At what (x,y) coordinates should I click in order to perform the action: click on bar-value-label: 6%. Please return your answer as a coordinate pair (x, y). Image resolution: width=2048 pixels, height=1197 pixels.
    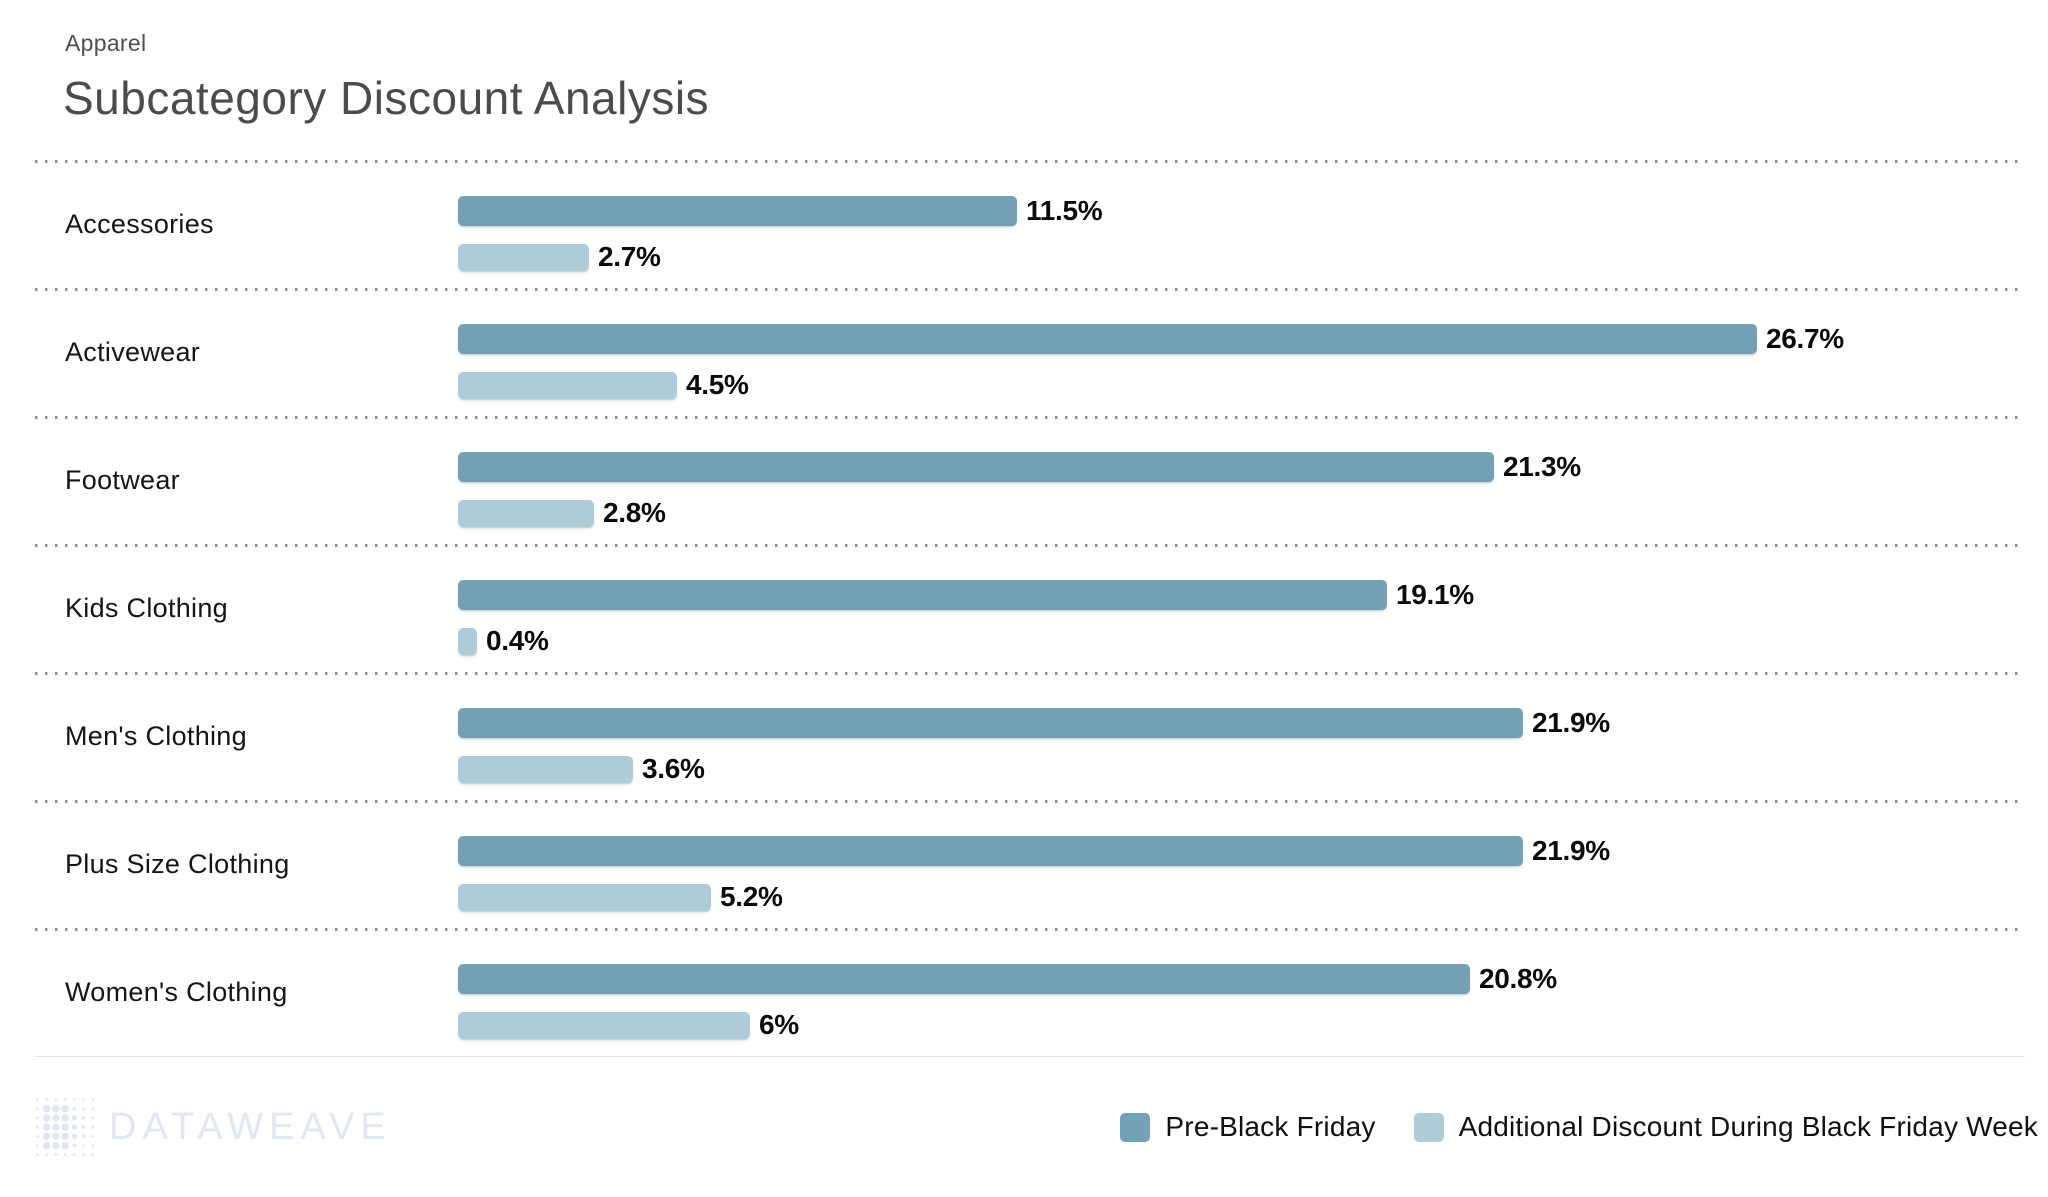
    Looking at the image, I should click on (779, 1024).